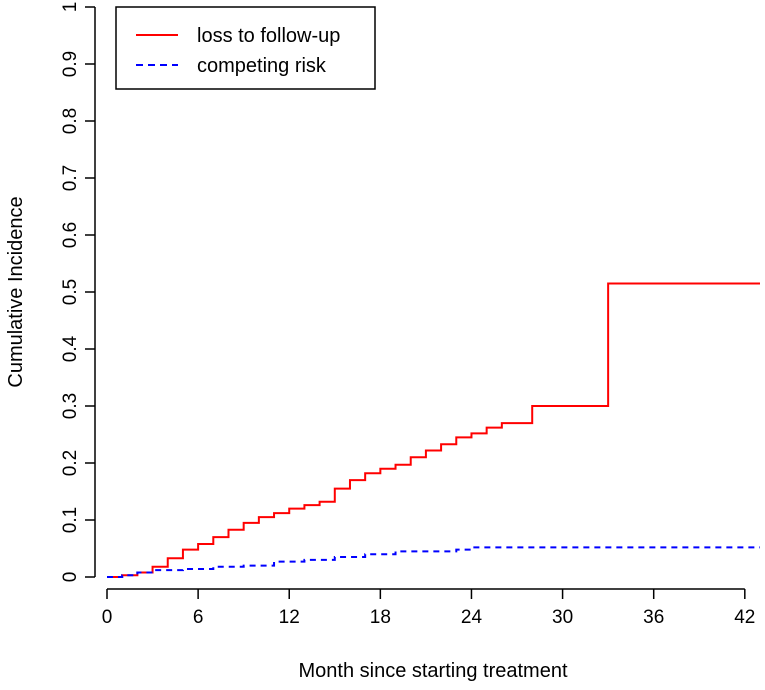 Image resolution: width=765 pixels, height=690 pixels. I want to click on x-axis-title: Month since starting treatment, so click(432, 671).